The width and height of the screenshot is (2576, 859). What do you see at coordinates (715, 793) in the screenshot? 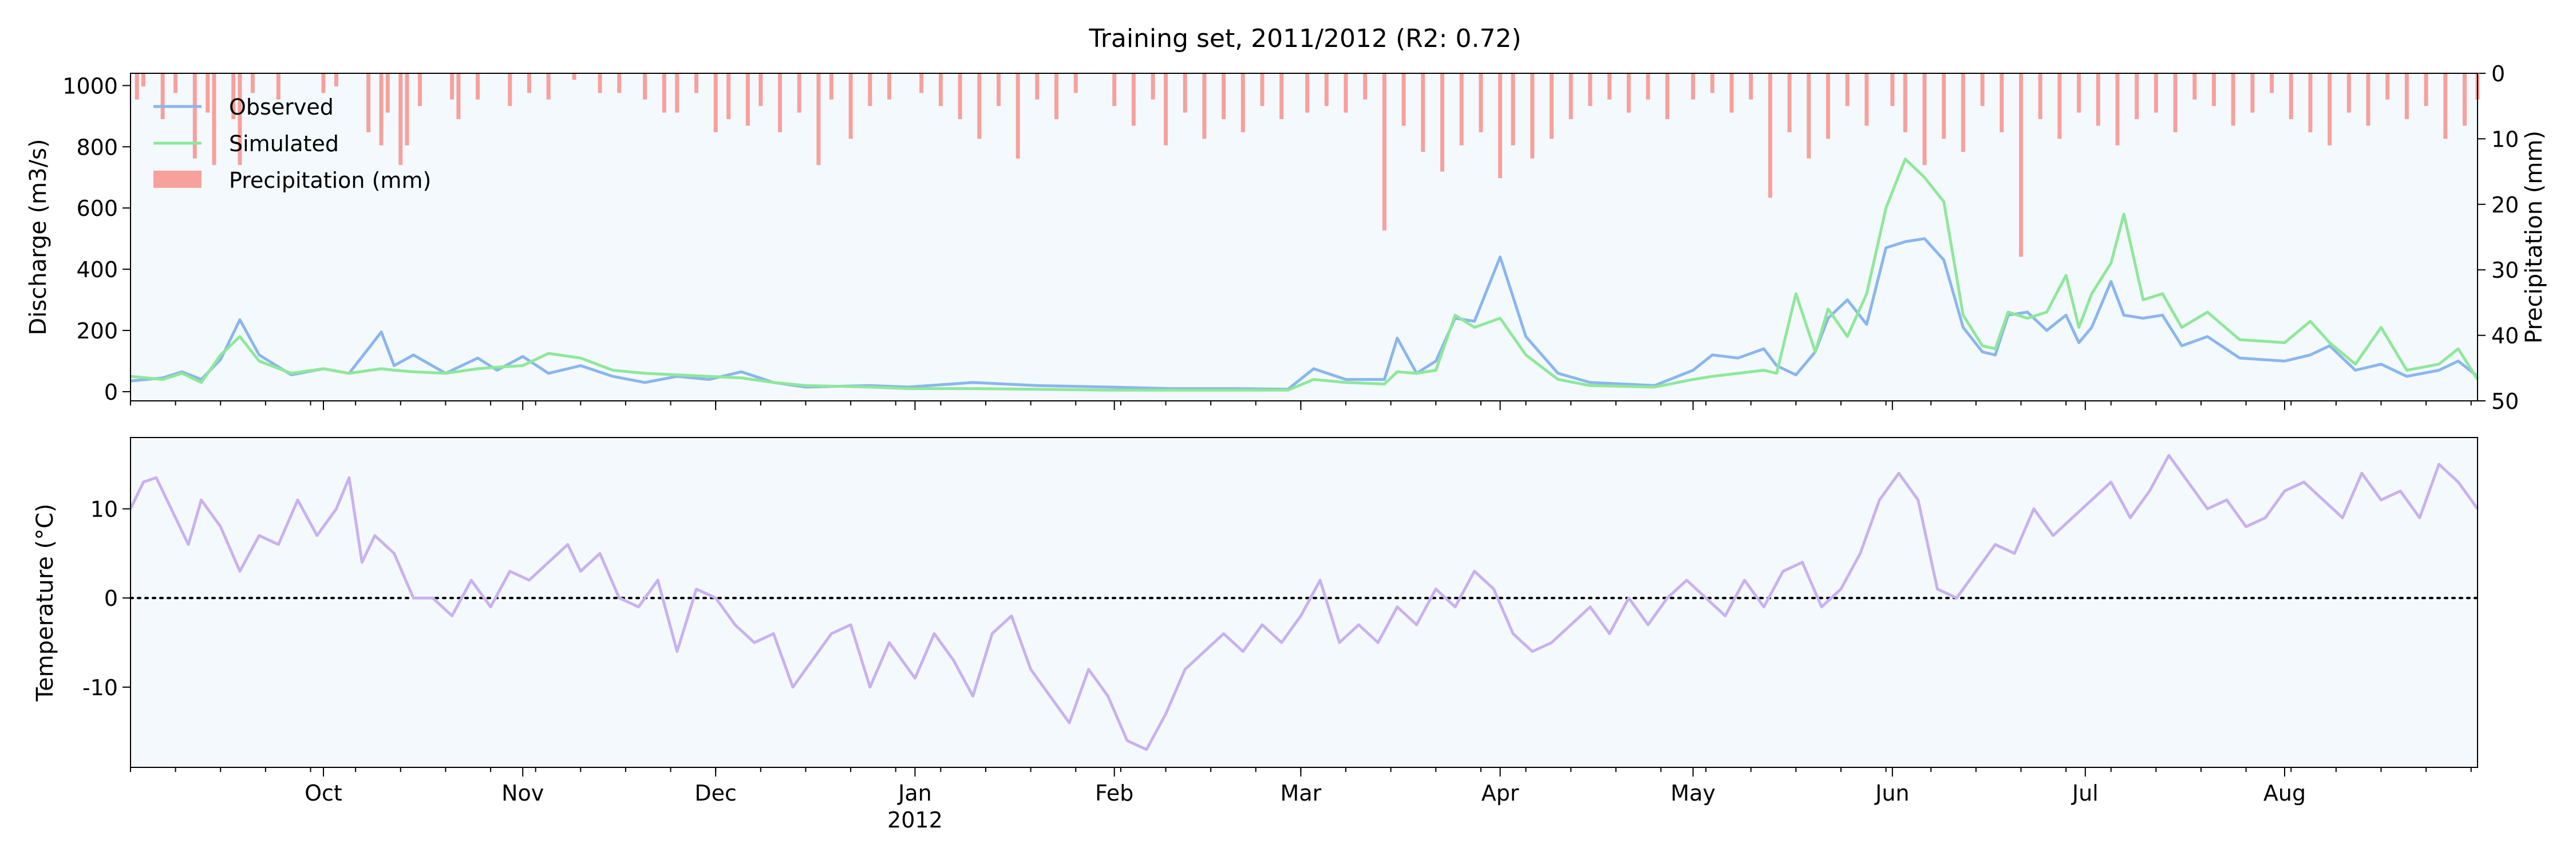
I see `x-tick-label: Dec` at bounding box center [715, 793].